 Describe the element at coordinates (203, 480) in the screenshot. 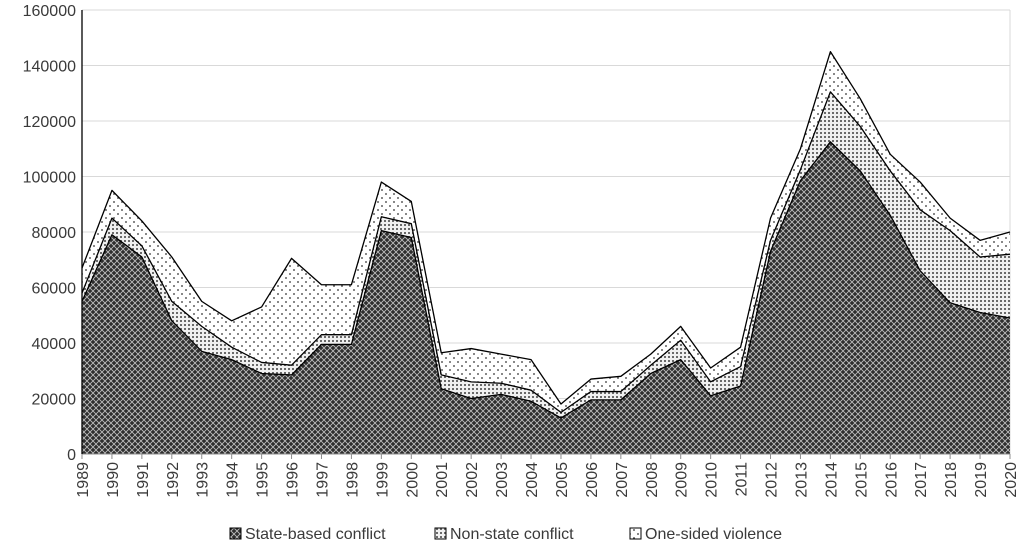

I see `x-tick-label: 1993` at that location.